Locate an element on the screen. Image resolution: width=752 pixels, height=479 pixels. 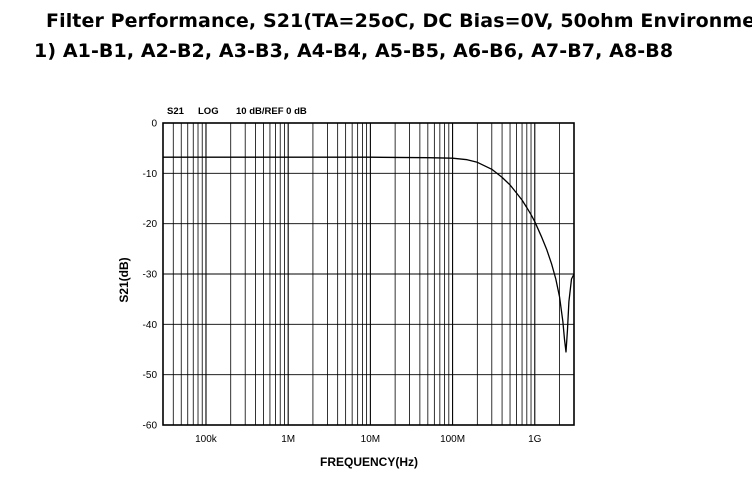
y-tick-label: -50 is located at coordinates (150, 375).